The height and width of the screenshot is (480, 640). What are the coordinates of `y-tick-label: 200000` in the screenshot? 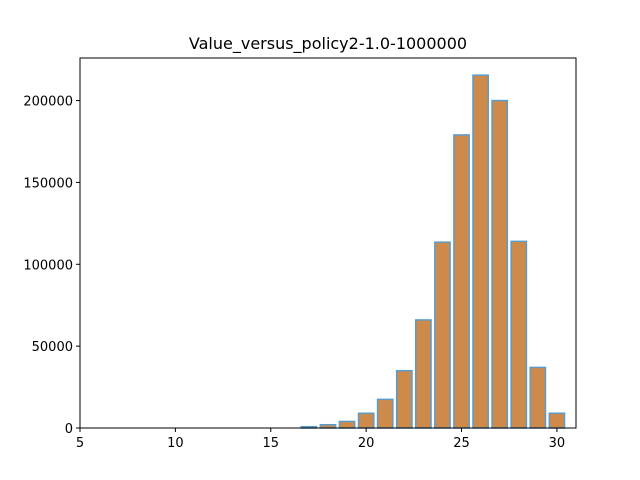 It's located at (48, 102).